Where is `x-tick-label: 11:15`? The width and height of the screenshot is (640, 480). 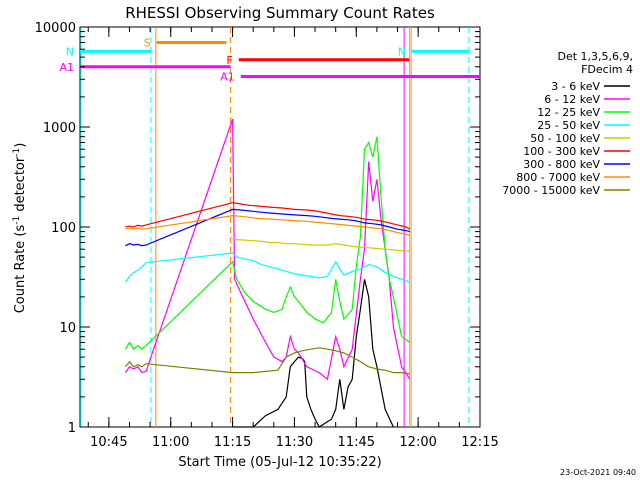
x-tick-label: 11:15 is located at coordinates (232, 442).